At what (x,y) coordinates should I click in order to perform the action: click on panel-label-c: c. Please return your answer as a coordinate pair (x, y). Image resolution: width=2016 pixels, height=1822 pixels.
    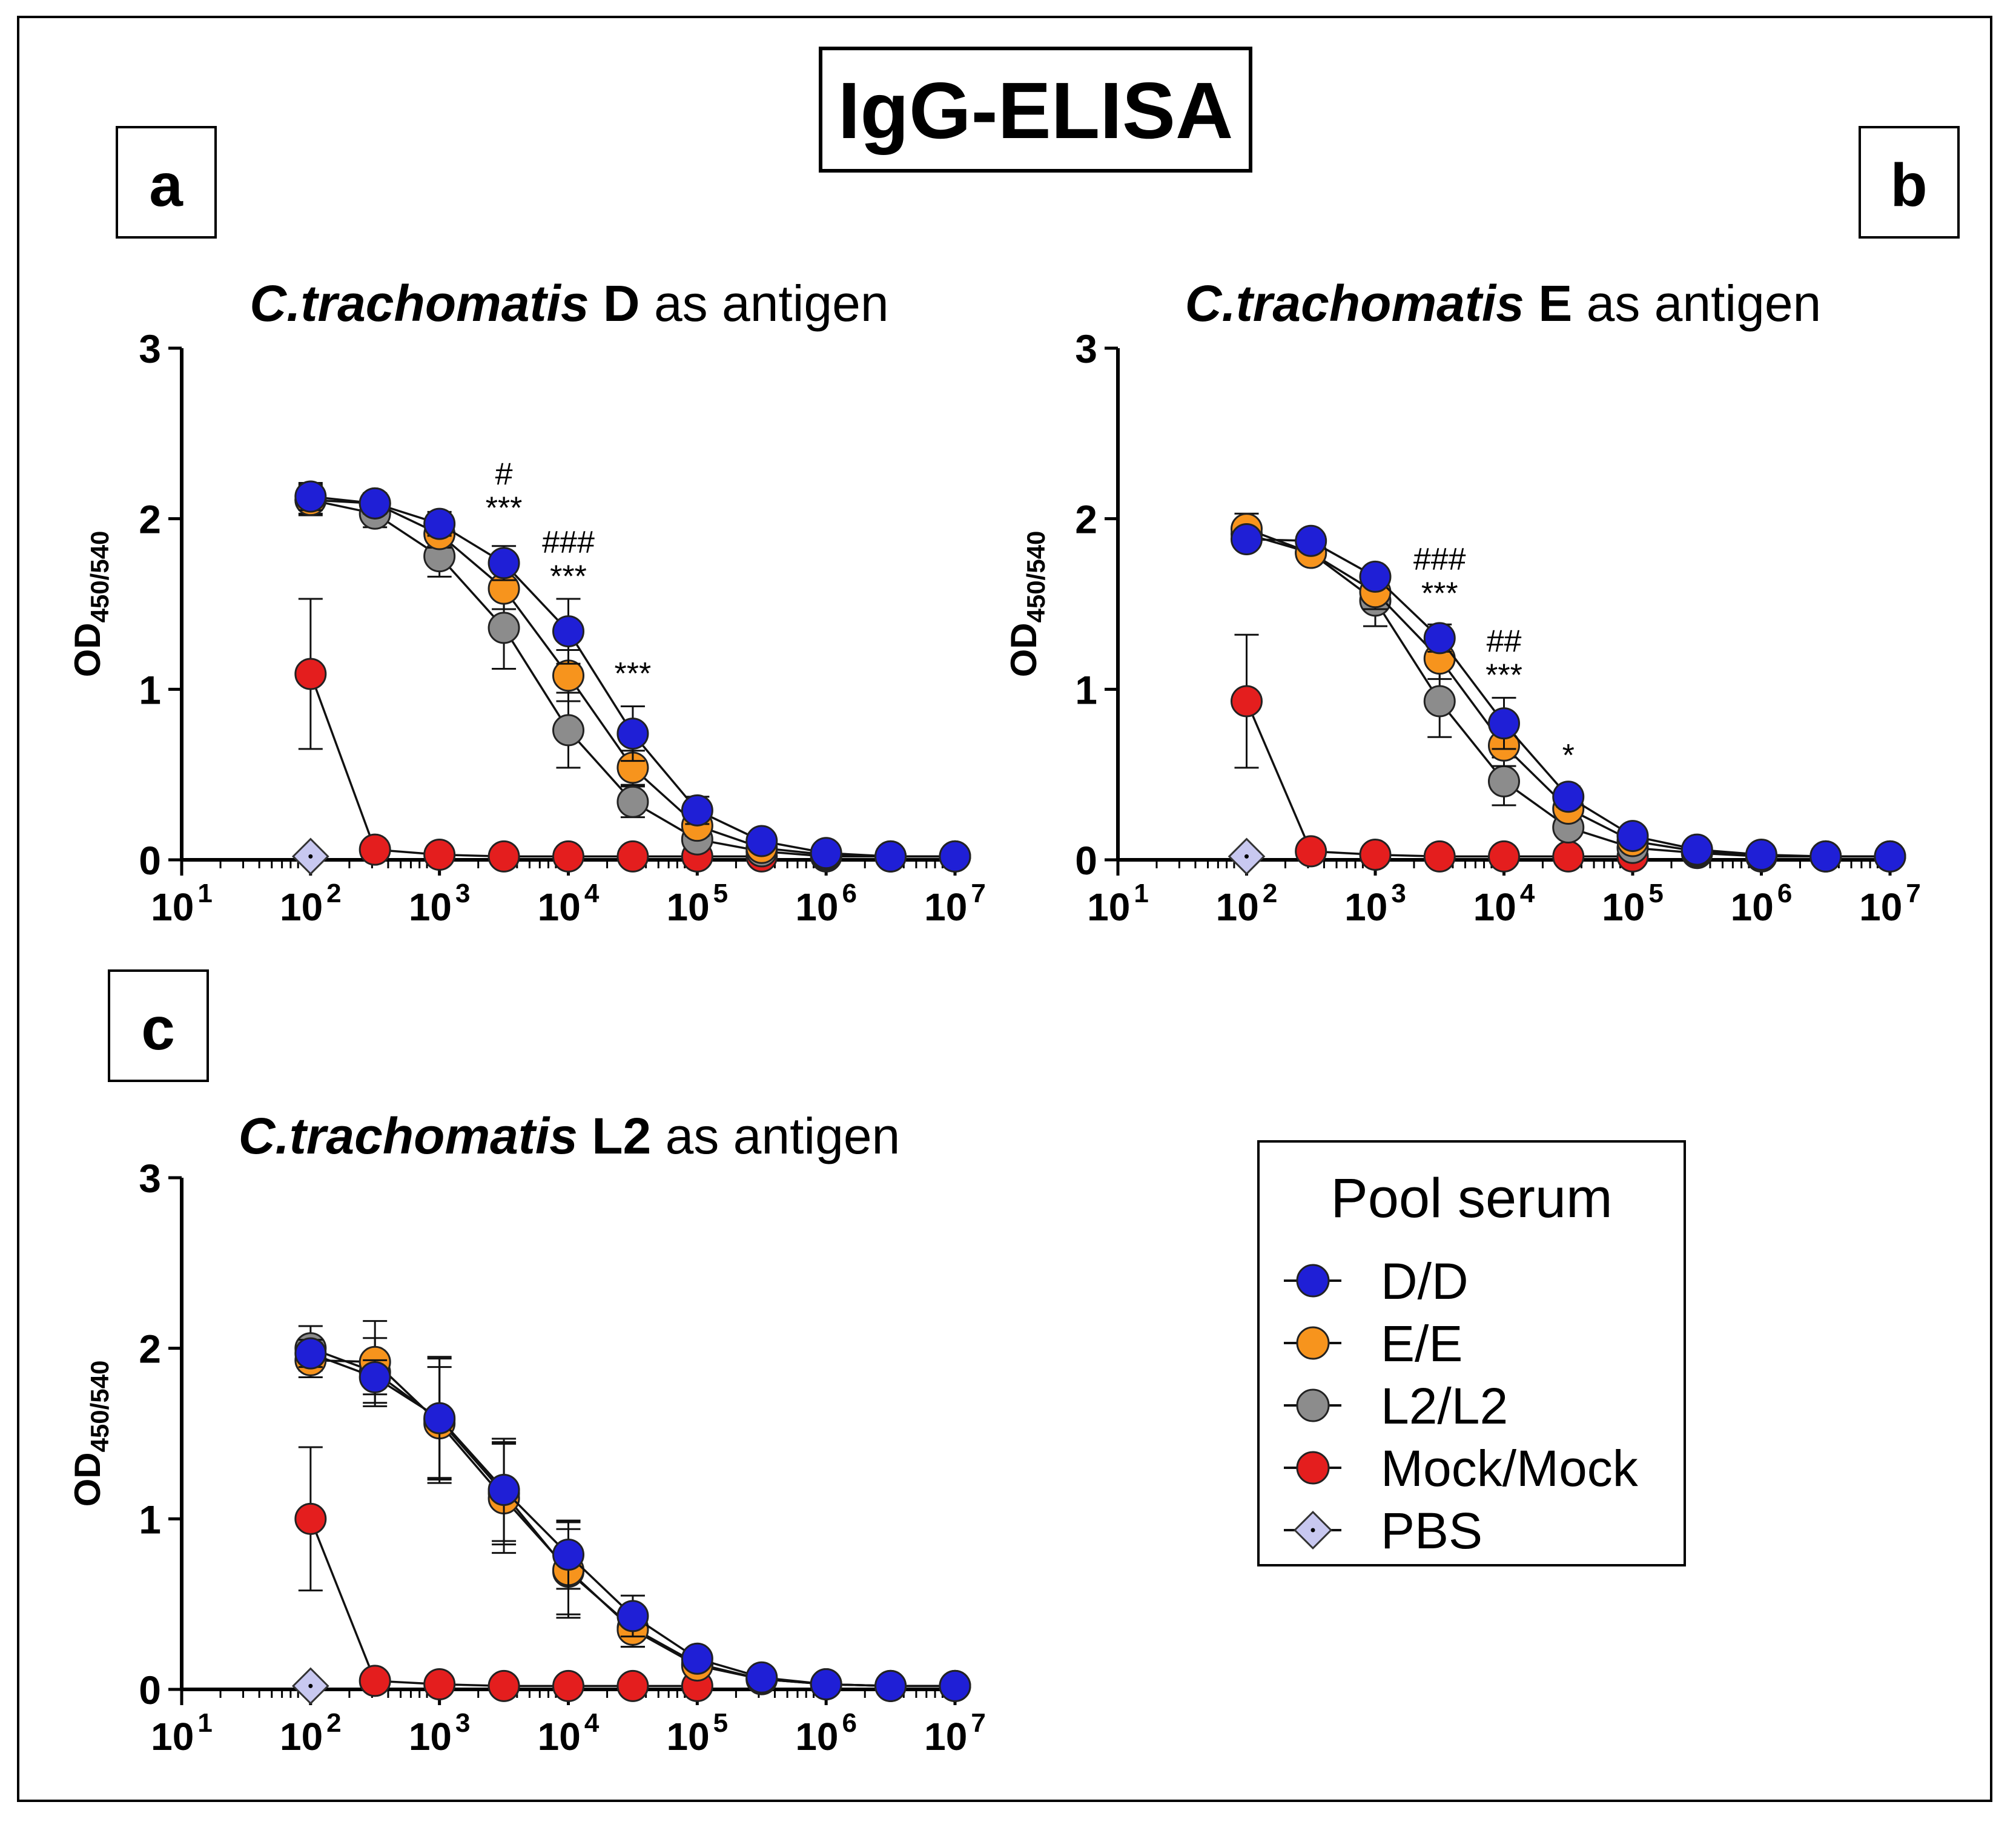
    Looking at the image, I should click on (159, 1025).